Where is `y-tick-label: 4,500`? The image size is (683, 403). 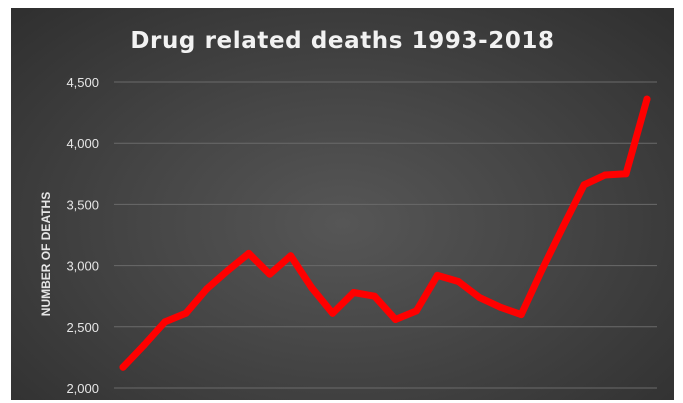
y-tick-label: 4,500 is located at coordinates (82, 82).